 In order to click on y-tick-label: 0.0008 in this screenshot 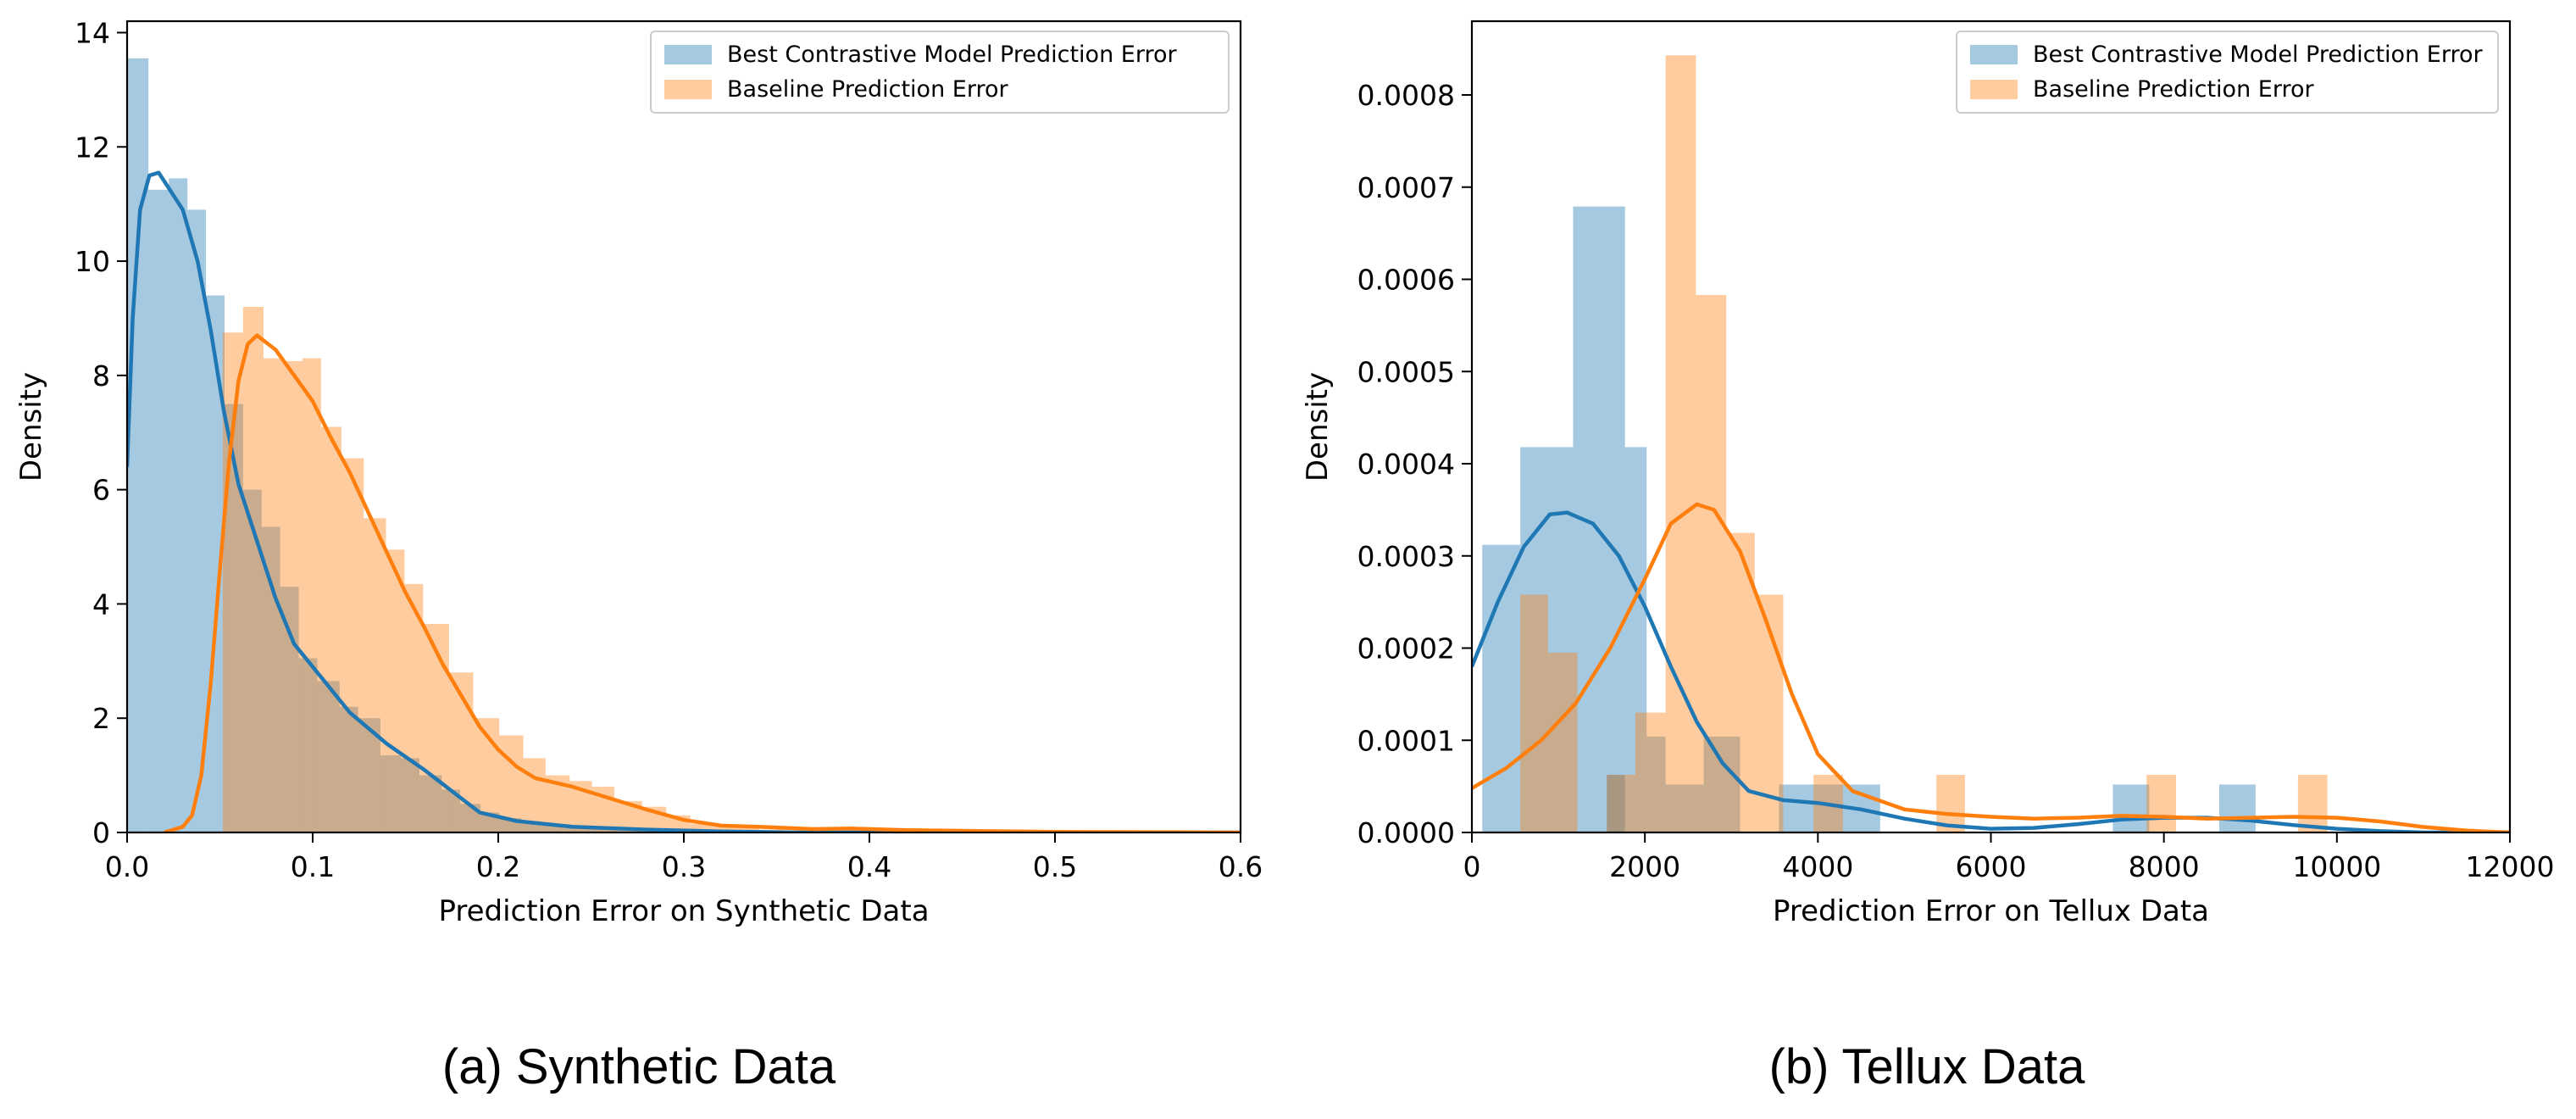, I will do `click(1406, 95)`.